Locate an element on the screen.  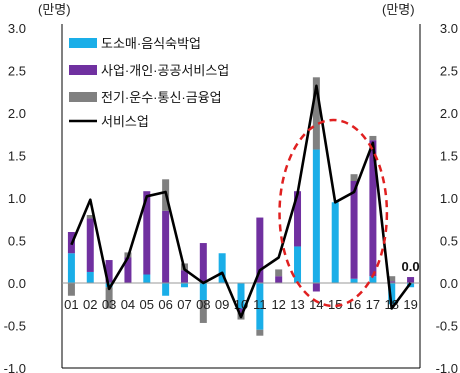
x-tick-17: 17 is located at coordinates (373, 304).